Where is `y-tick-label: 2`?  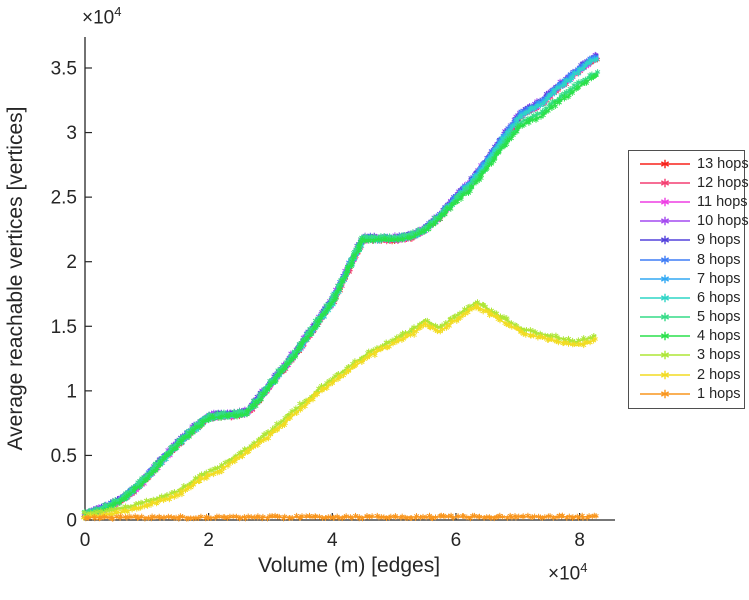
y-tick-label: 2 is located at coordinates (71, 262).